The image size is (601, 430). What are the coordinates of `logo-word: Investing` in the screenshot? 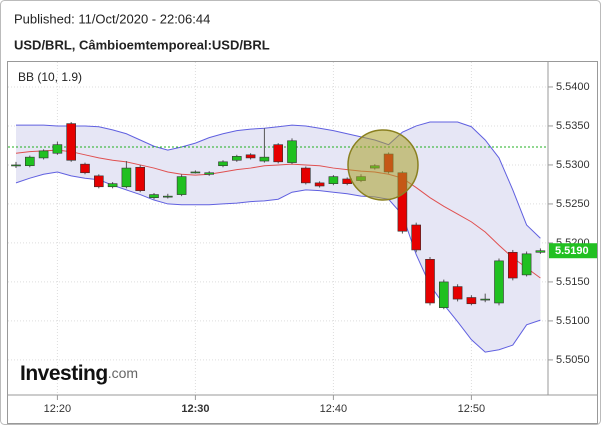 It's located at (64, 373).